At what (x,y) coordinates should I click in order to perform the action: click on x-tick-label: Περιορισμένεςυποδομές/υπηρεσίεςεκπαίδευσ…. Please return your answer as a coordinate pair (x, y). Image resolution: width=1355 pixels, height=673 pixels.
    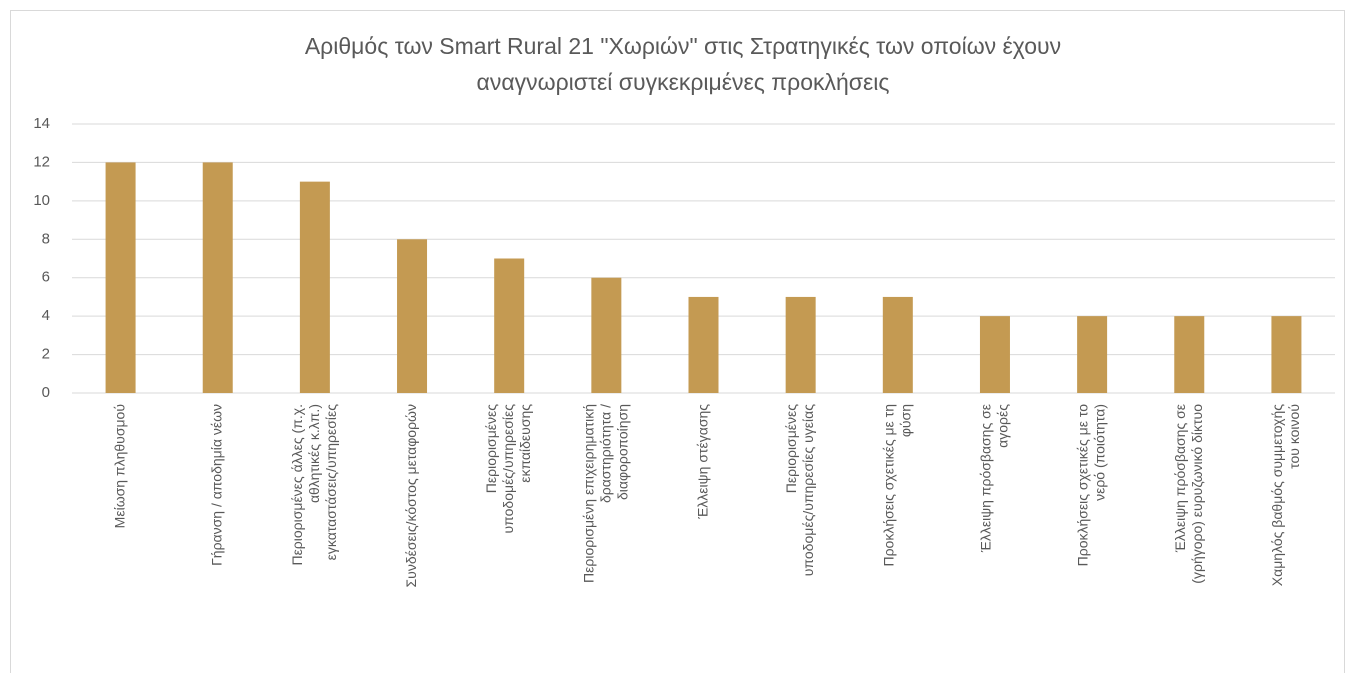
    Looking at the image, I should click on (508, 469).